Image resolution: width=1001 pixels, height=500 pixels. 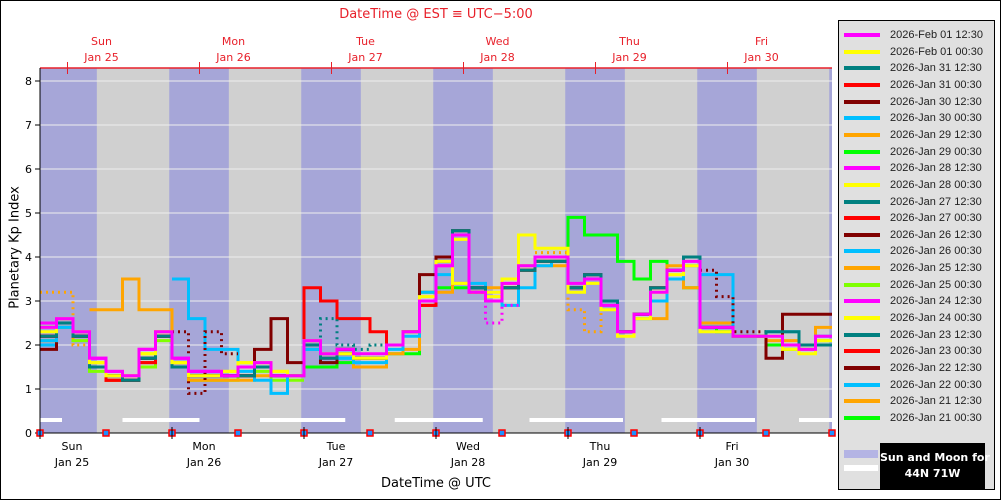 What do you see at coordinates (936, 118) in the screenshot?
I see `legend-label: 2026-Jan 30 00:30` at bounding box center [936, 118].